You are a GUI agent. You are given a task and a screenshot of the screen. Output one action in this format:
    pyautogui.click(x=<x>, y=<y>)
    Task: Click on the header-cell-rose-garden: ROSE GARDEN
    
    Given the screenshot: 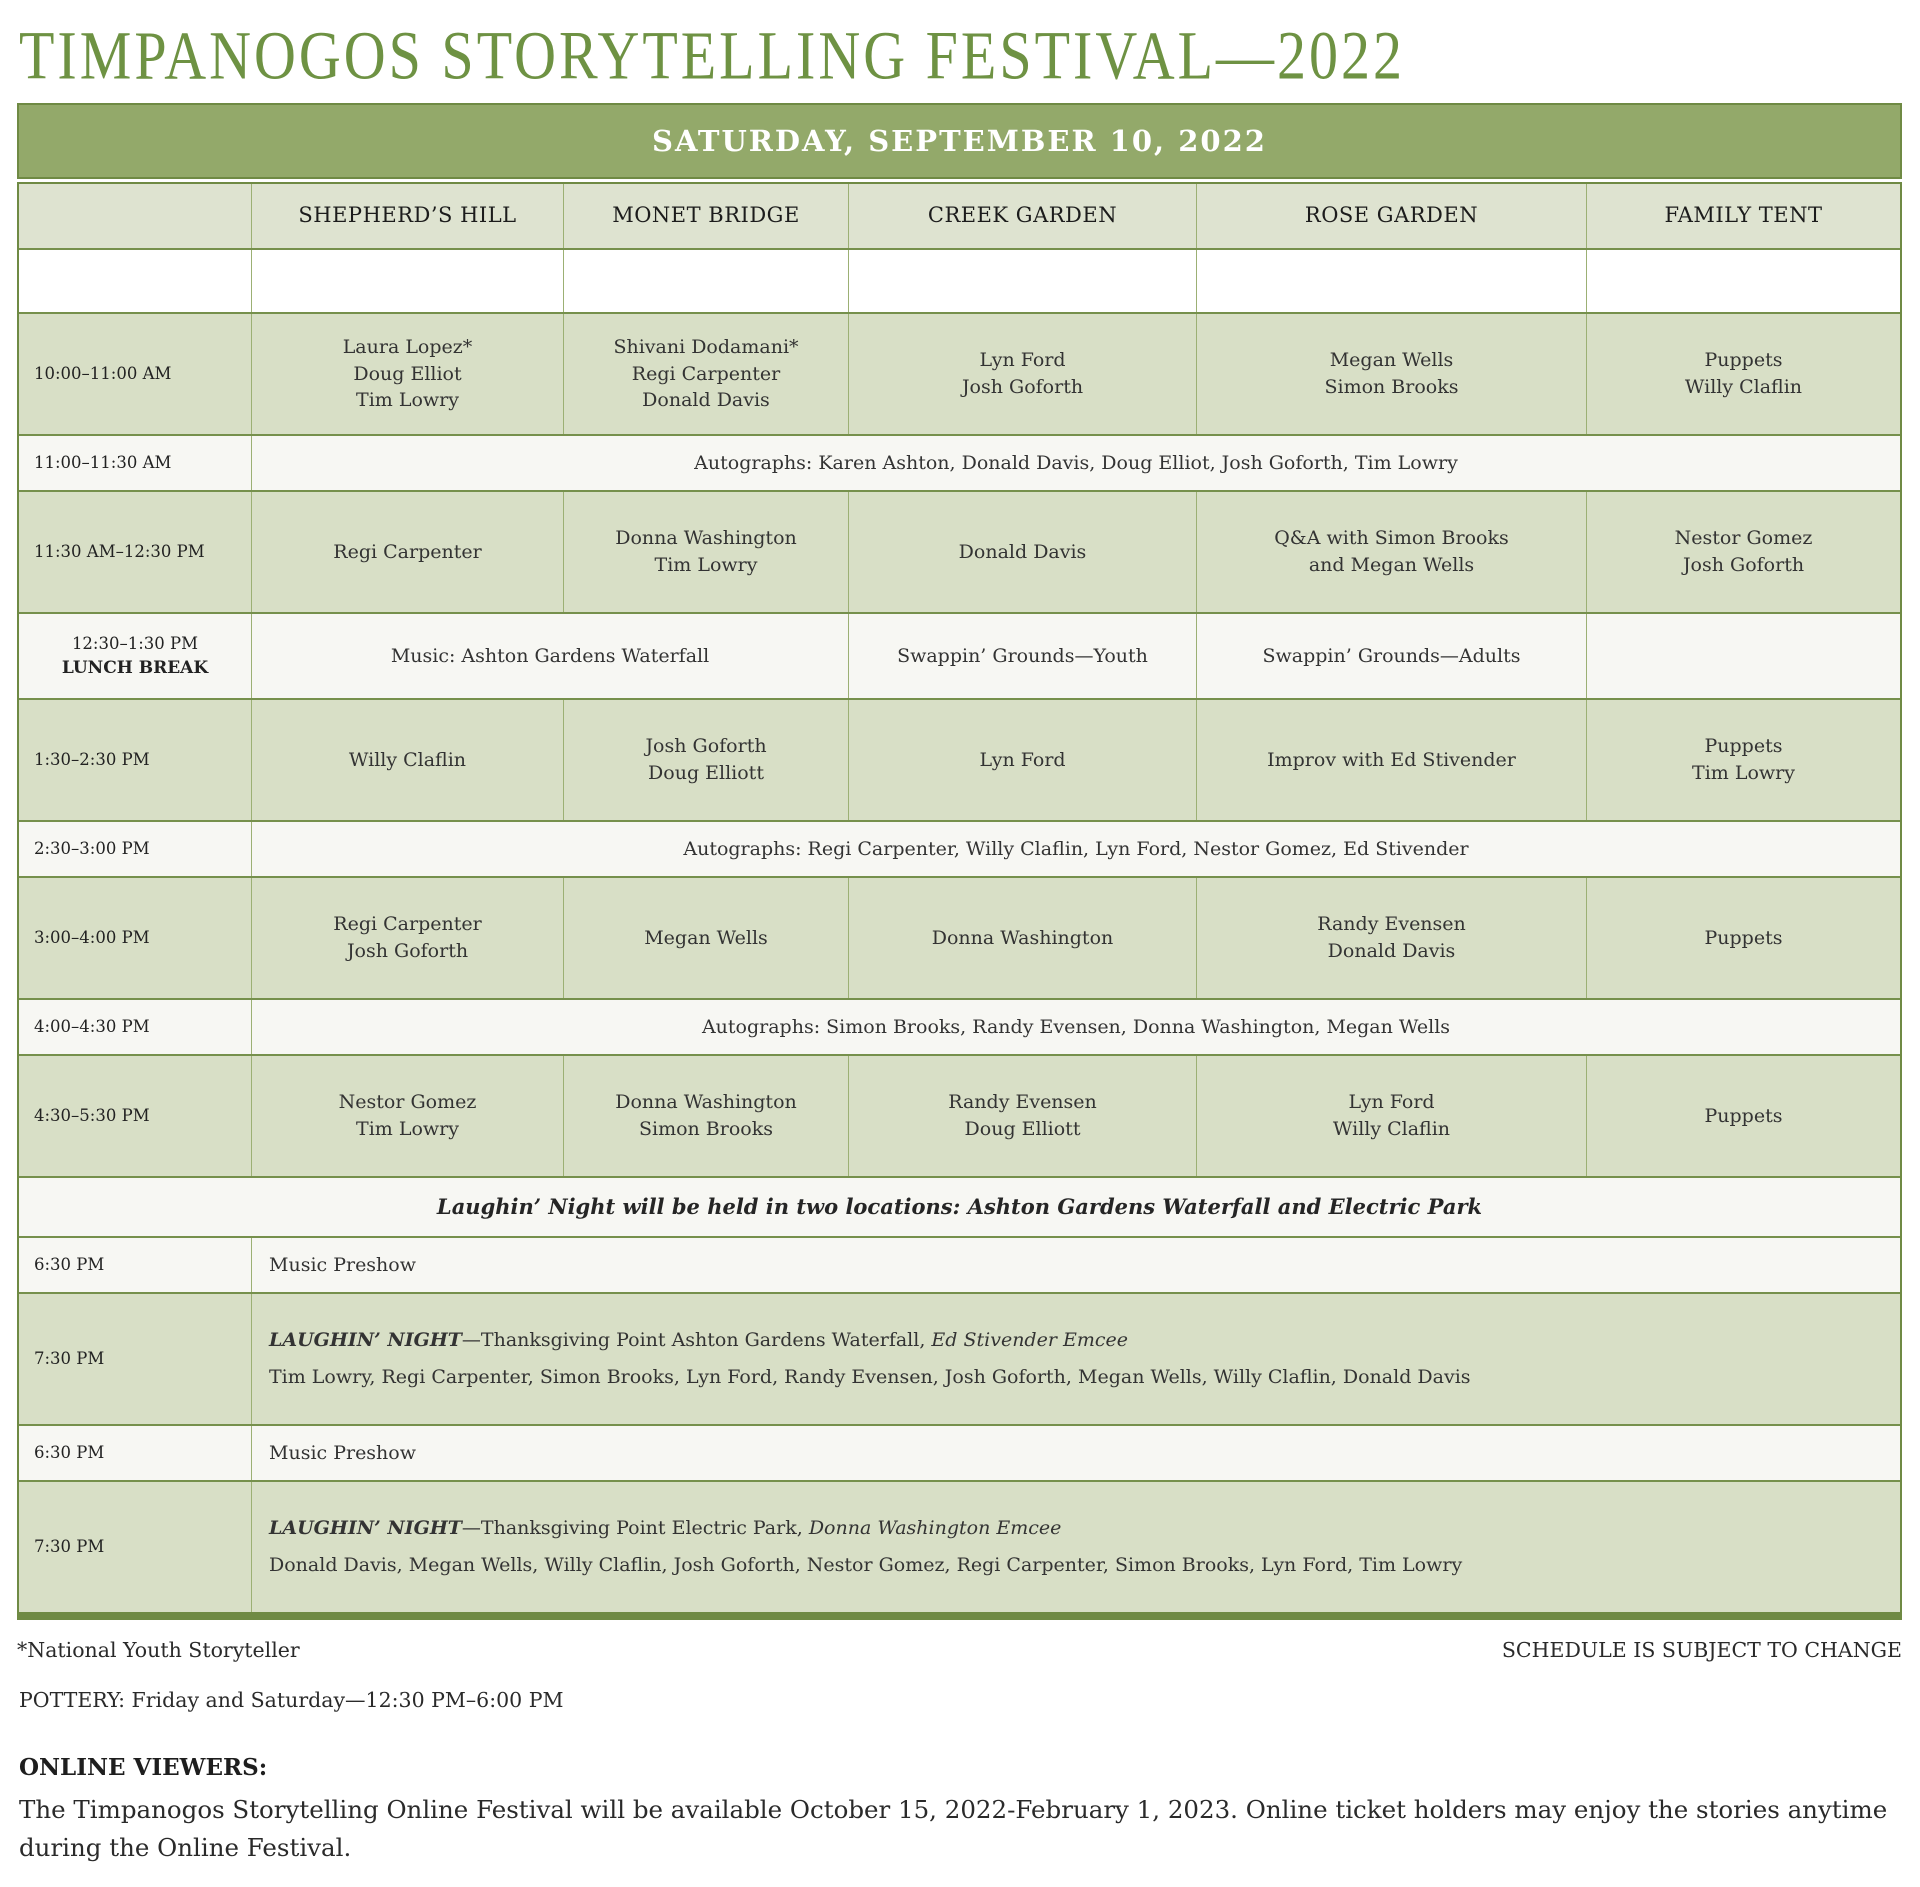 What is the action you would take?
    pyautogui.click(x=1392, y=216)
    